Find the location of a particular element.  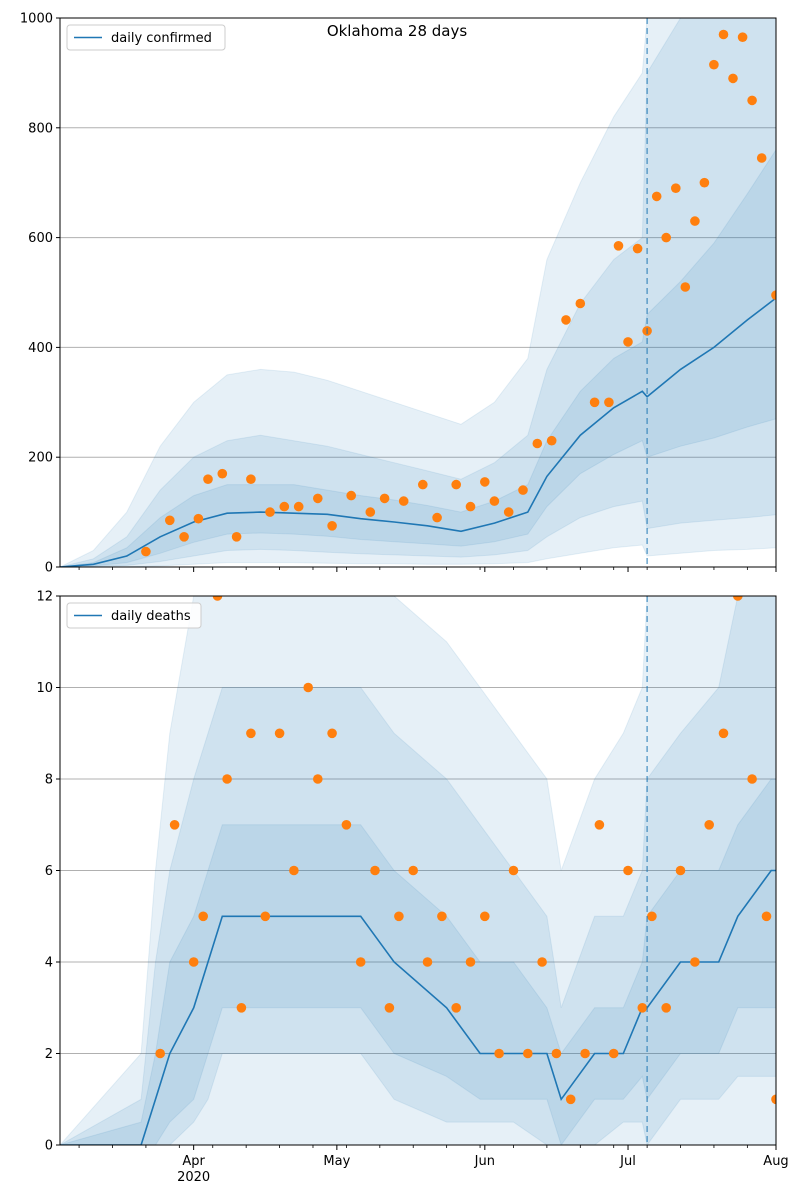

deaths-ytick-label: 6 is located at coordinates (49, 871).